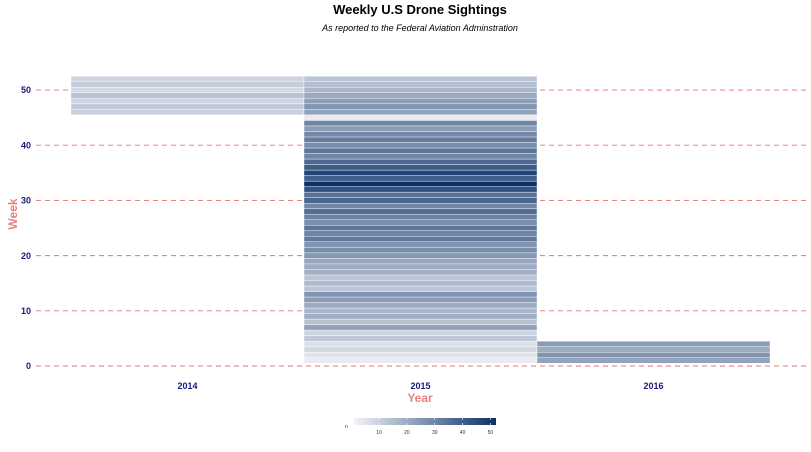  What do you see at coordinates (420, 9) in the screenshot?
I see `chart-title: Weekly U.S Drone Sightings` at bounding box center [420, 9].